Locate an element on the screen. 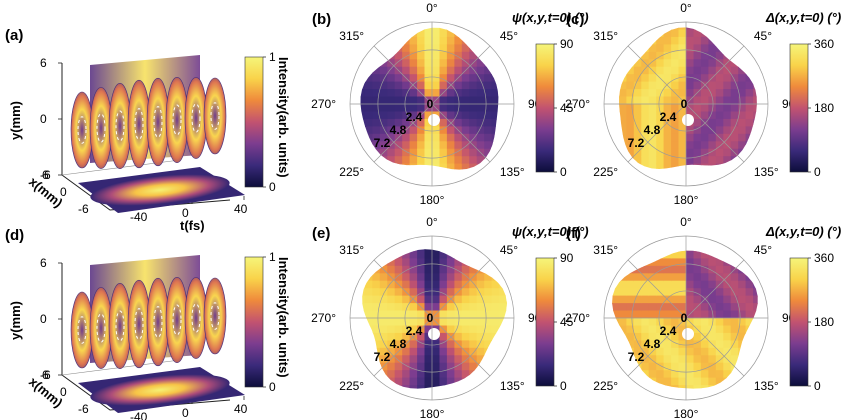 The width and height of the screenshot is (859, 420). colorbar-tick-label: 90 is located at coordinates (567, 258).